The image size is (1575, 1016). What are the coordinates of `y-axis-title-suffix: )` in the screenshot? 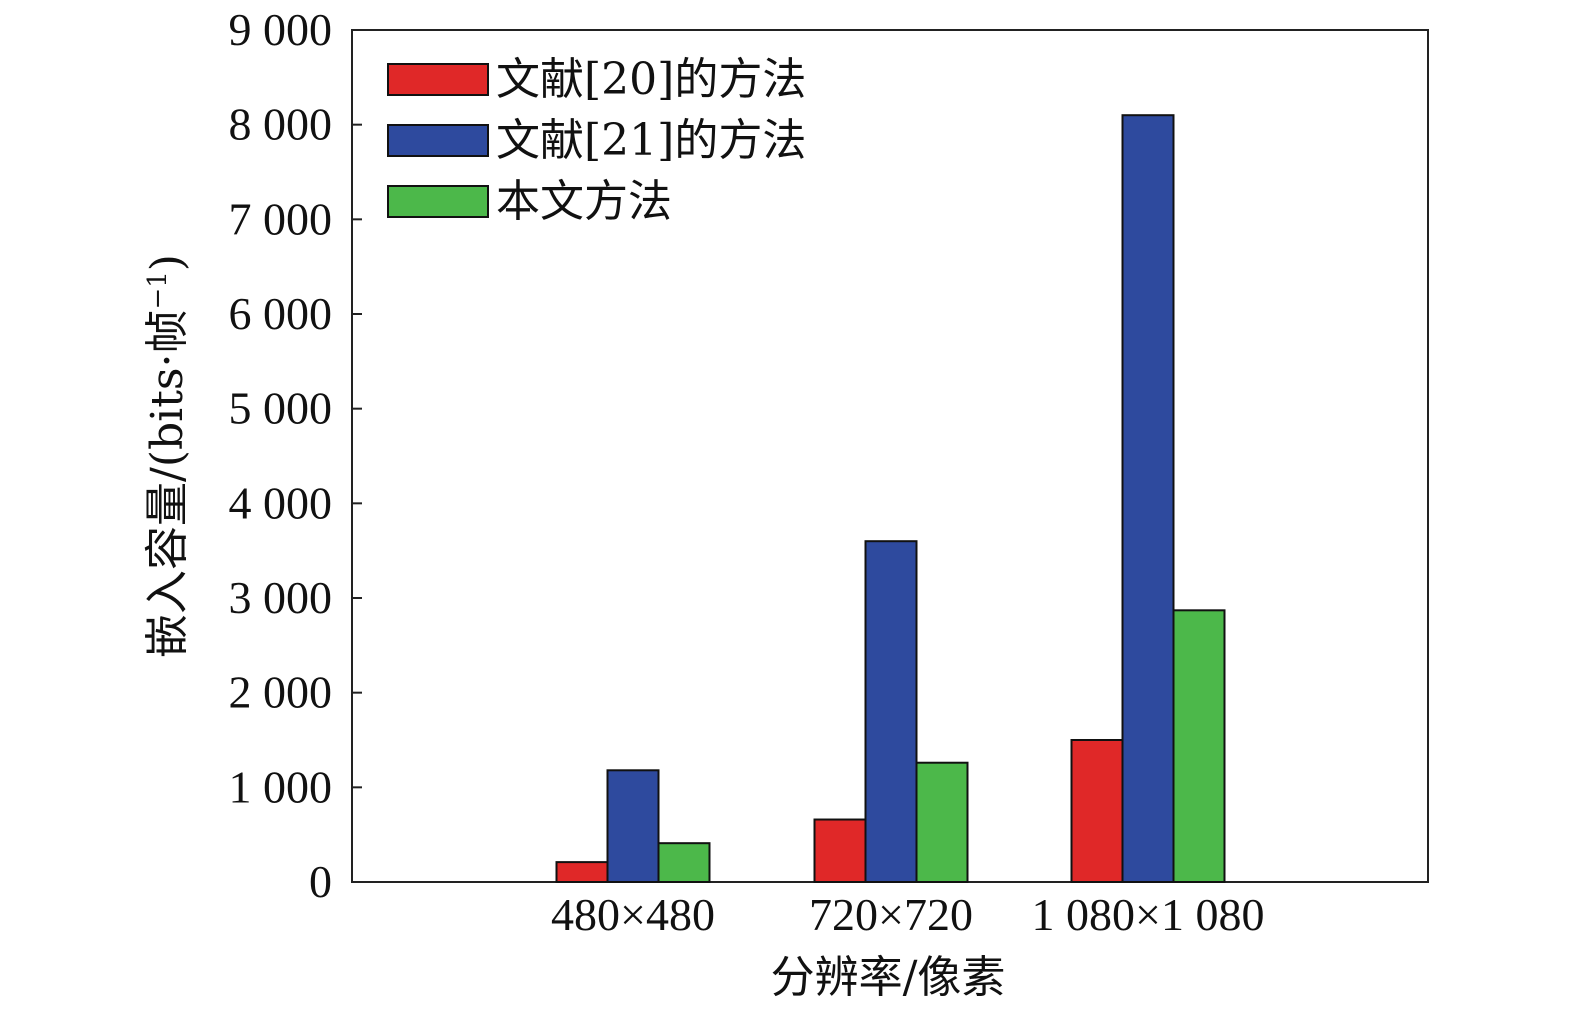 It's located at (167, 262).